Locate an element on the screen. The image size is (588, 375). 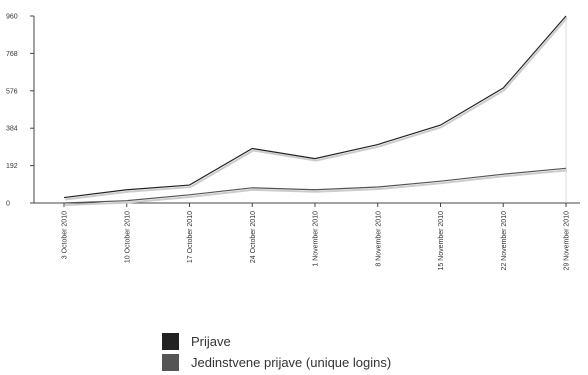
x-tick-label: 17 October 2010 is located at coordinates (190, 237).